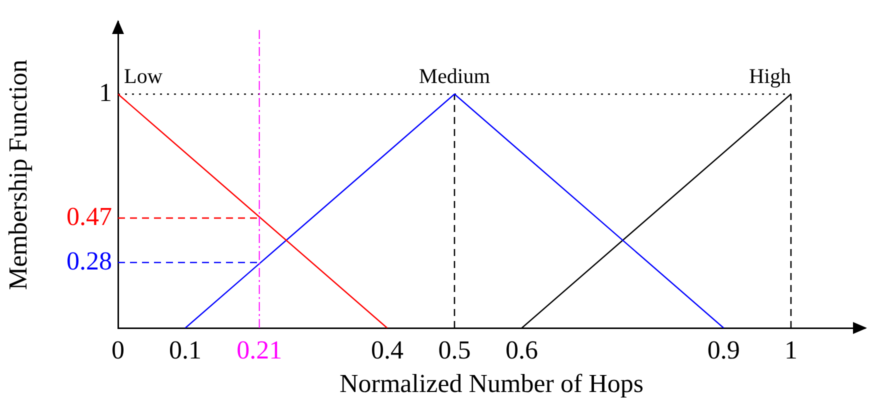 The width and height of the screenshot is (869, 405). Describe the element at coordinates (791, 349) in the screenshot. I see `x-tick-label: 1` at that location.